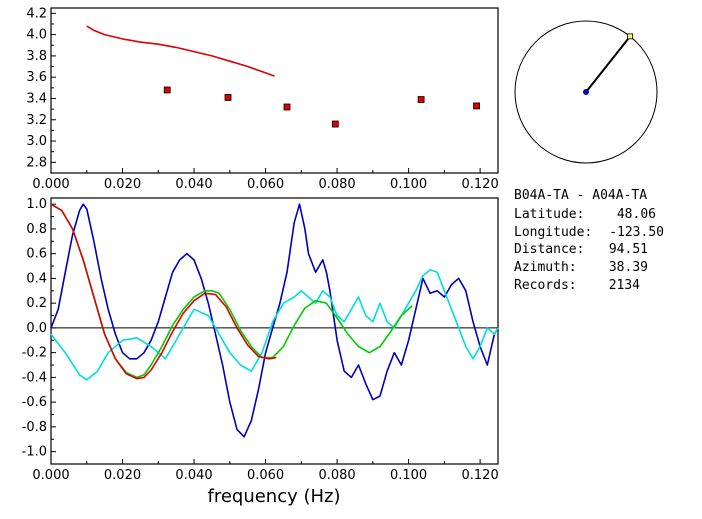  I want to click on bottom-y-tick-label: 0.0, so click(36, 328).